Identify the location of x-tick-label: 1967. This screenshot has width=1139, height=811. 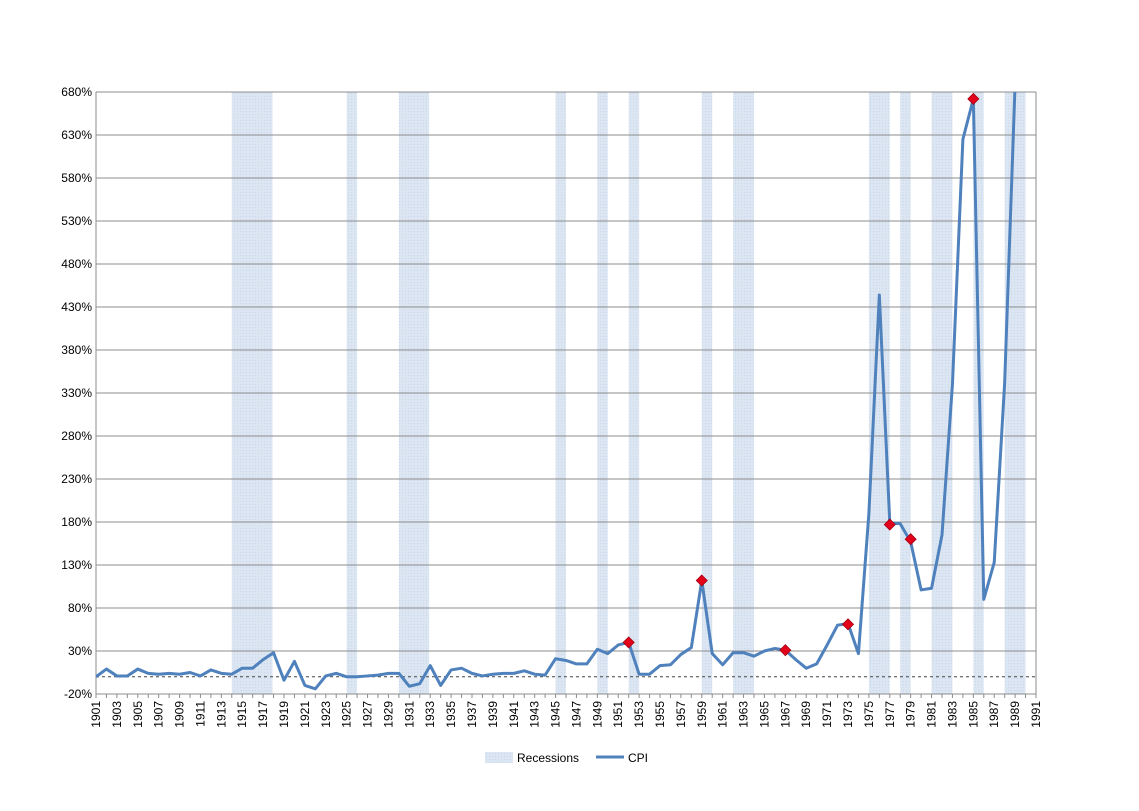
(785, 714).